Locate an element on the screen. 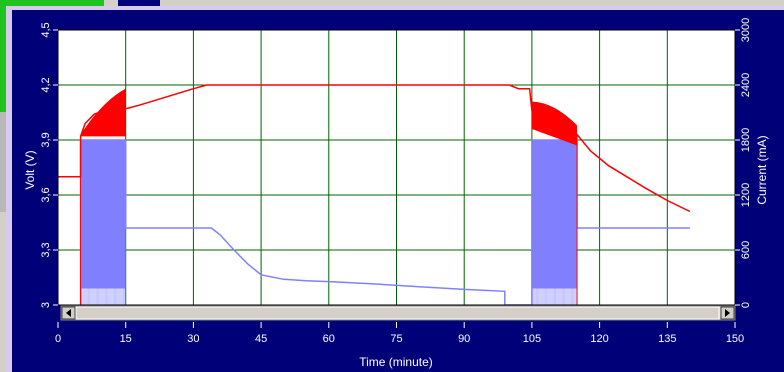  y2-tick-label: 1200 is located at coordinates (746, 195).